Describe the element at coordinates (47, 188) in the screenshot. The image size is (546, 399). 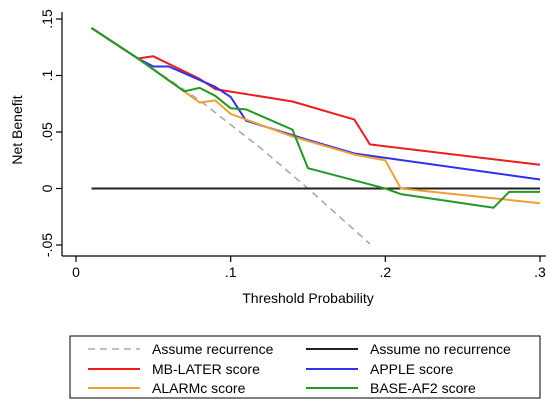
I see `y-tick-label: 0` at that location.